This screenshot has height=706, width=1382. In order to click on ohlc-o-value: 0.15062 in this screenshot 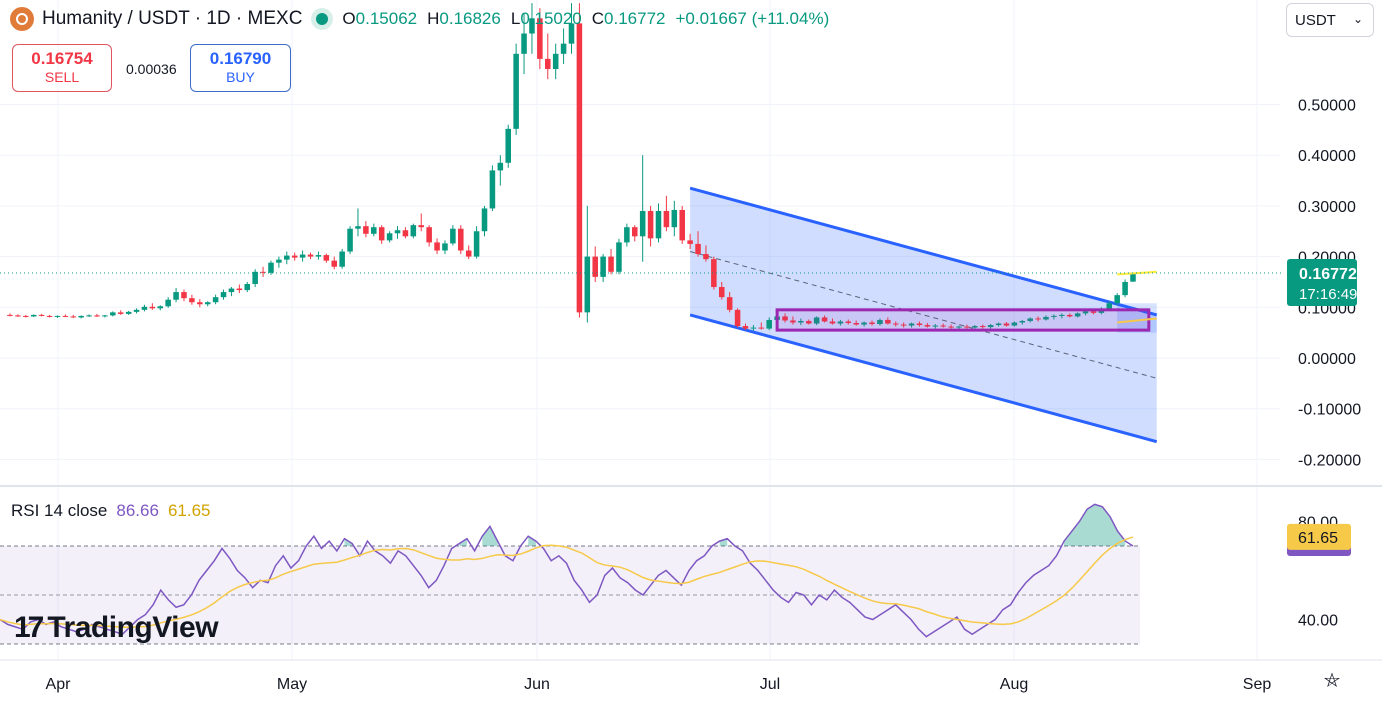, I will do `click(386, 18)`.